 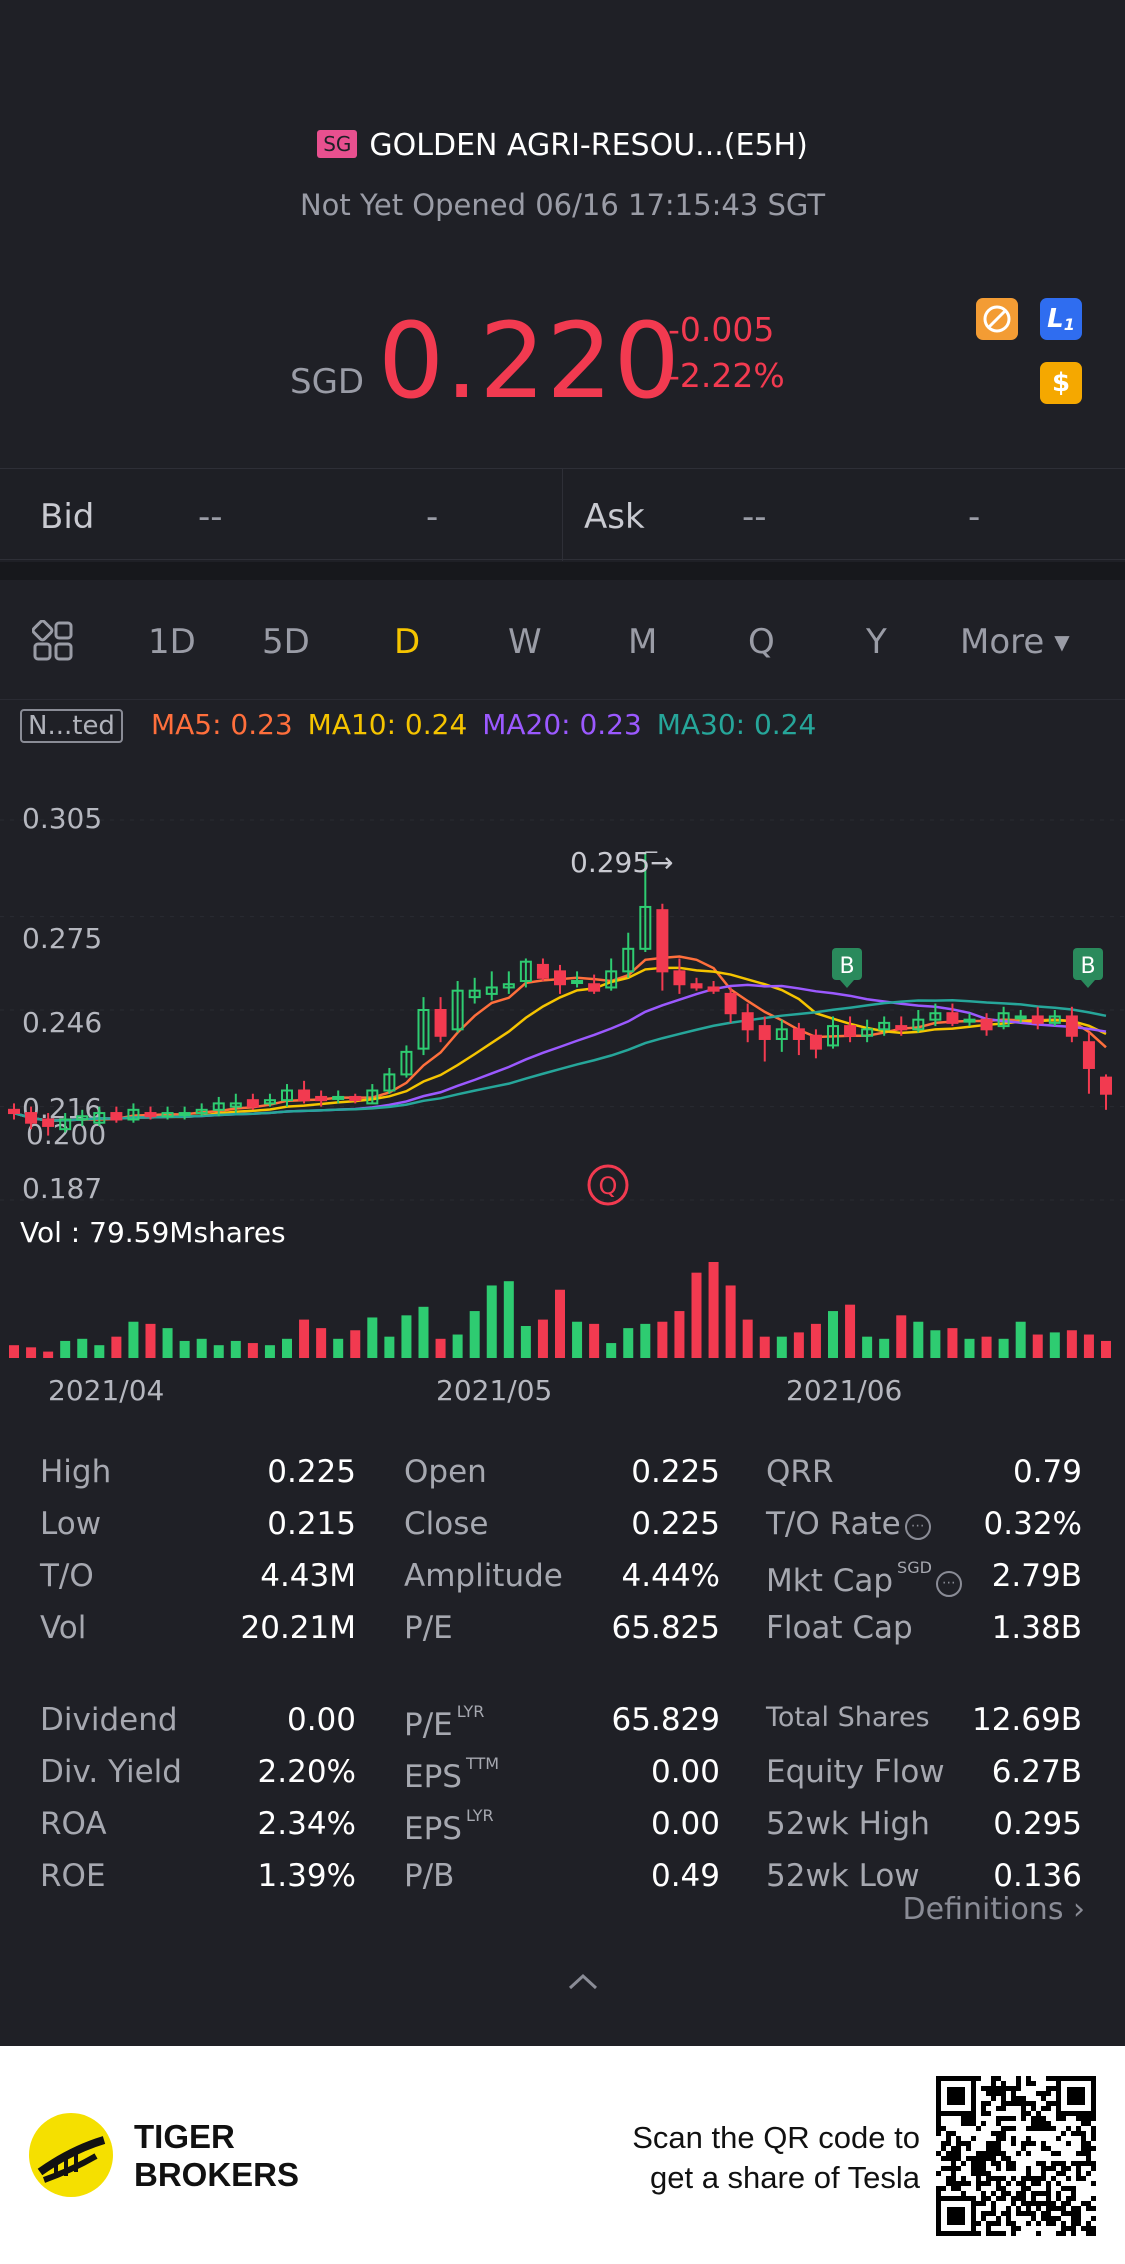 What do you see at coordinates (560, 1060) in the screenshot?
I see `ma30-line` at bounding box center [560, 1060].